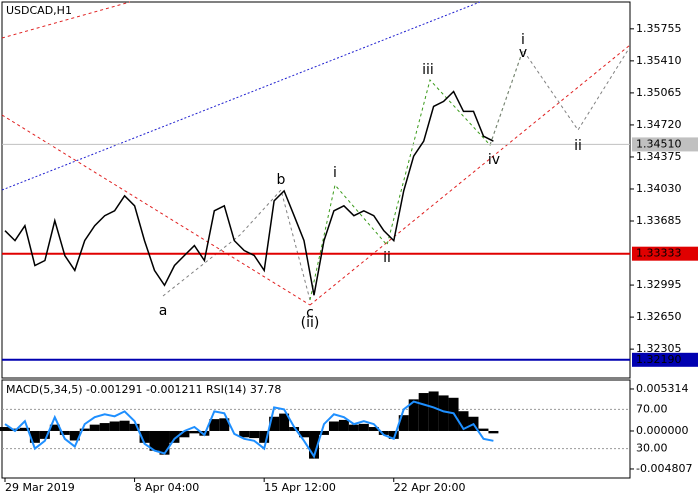 The width and height of the screenshot is (700, 500). Describe the element at coordinates (428, 70) in the screenshot. I see `wave-label: iii` at that location.